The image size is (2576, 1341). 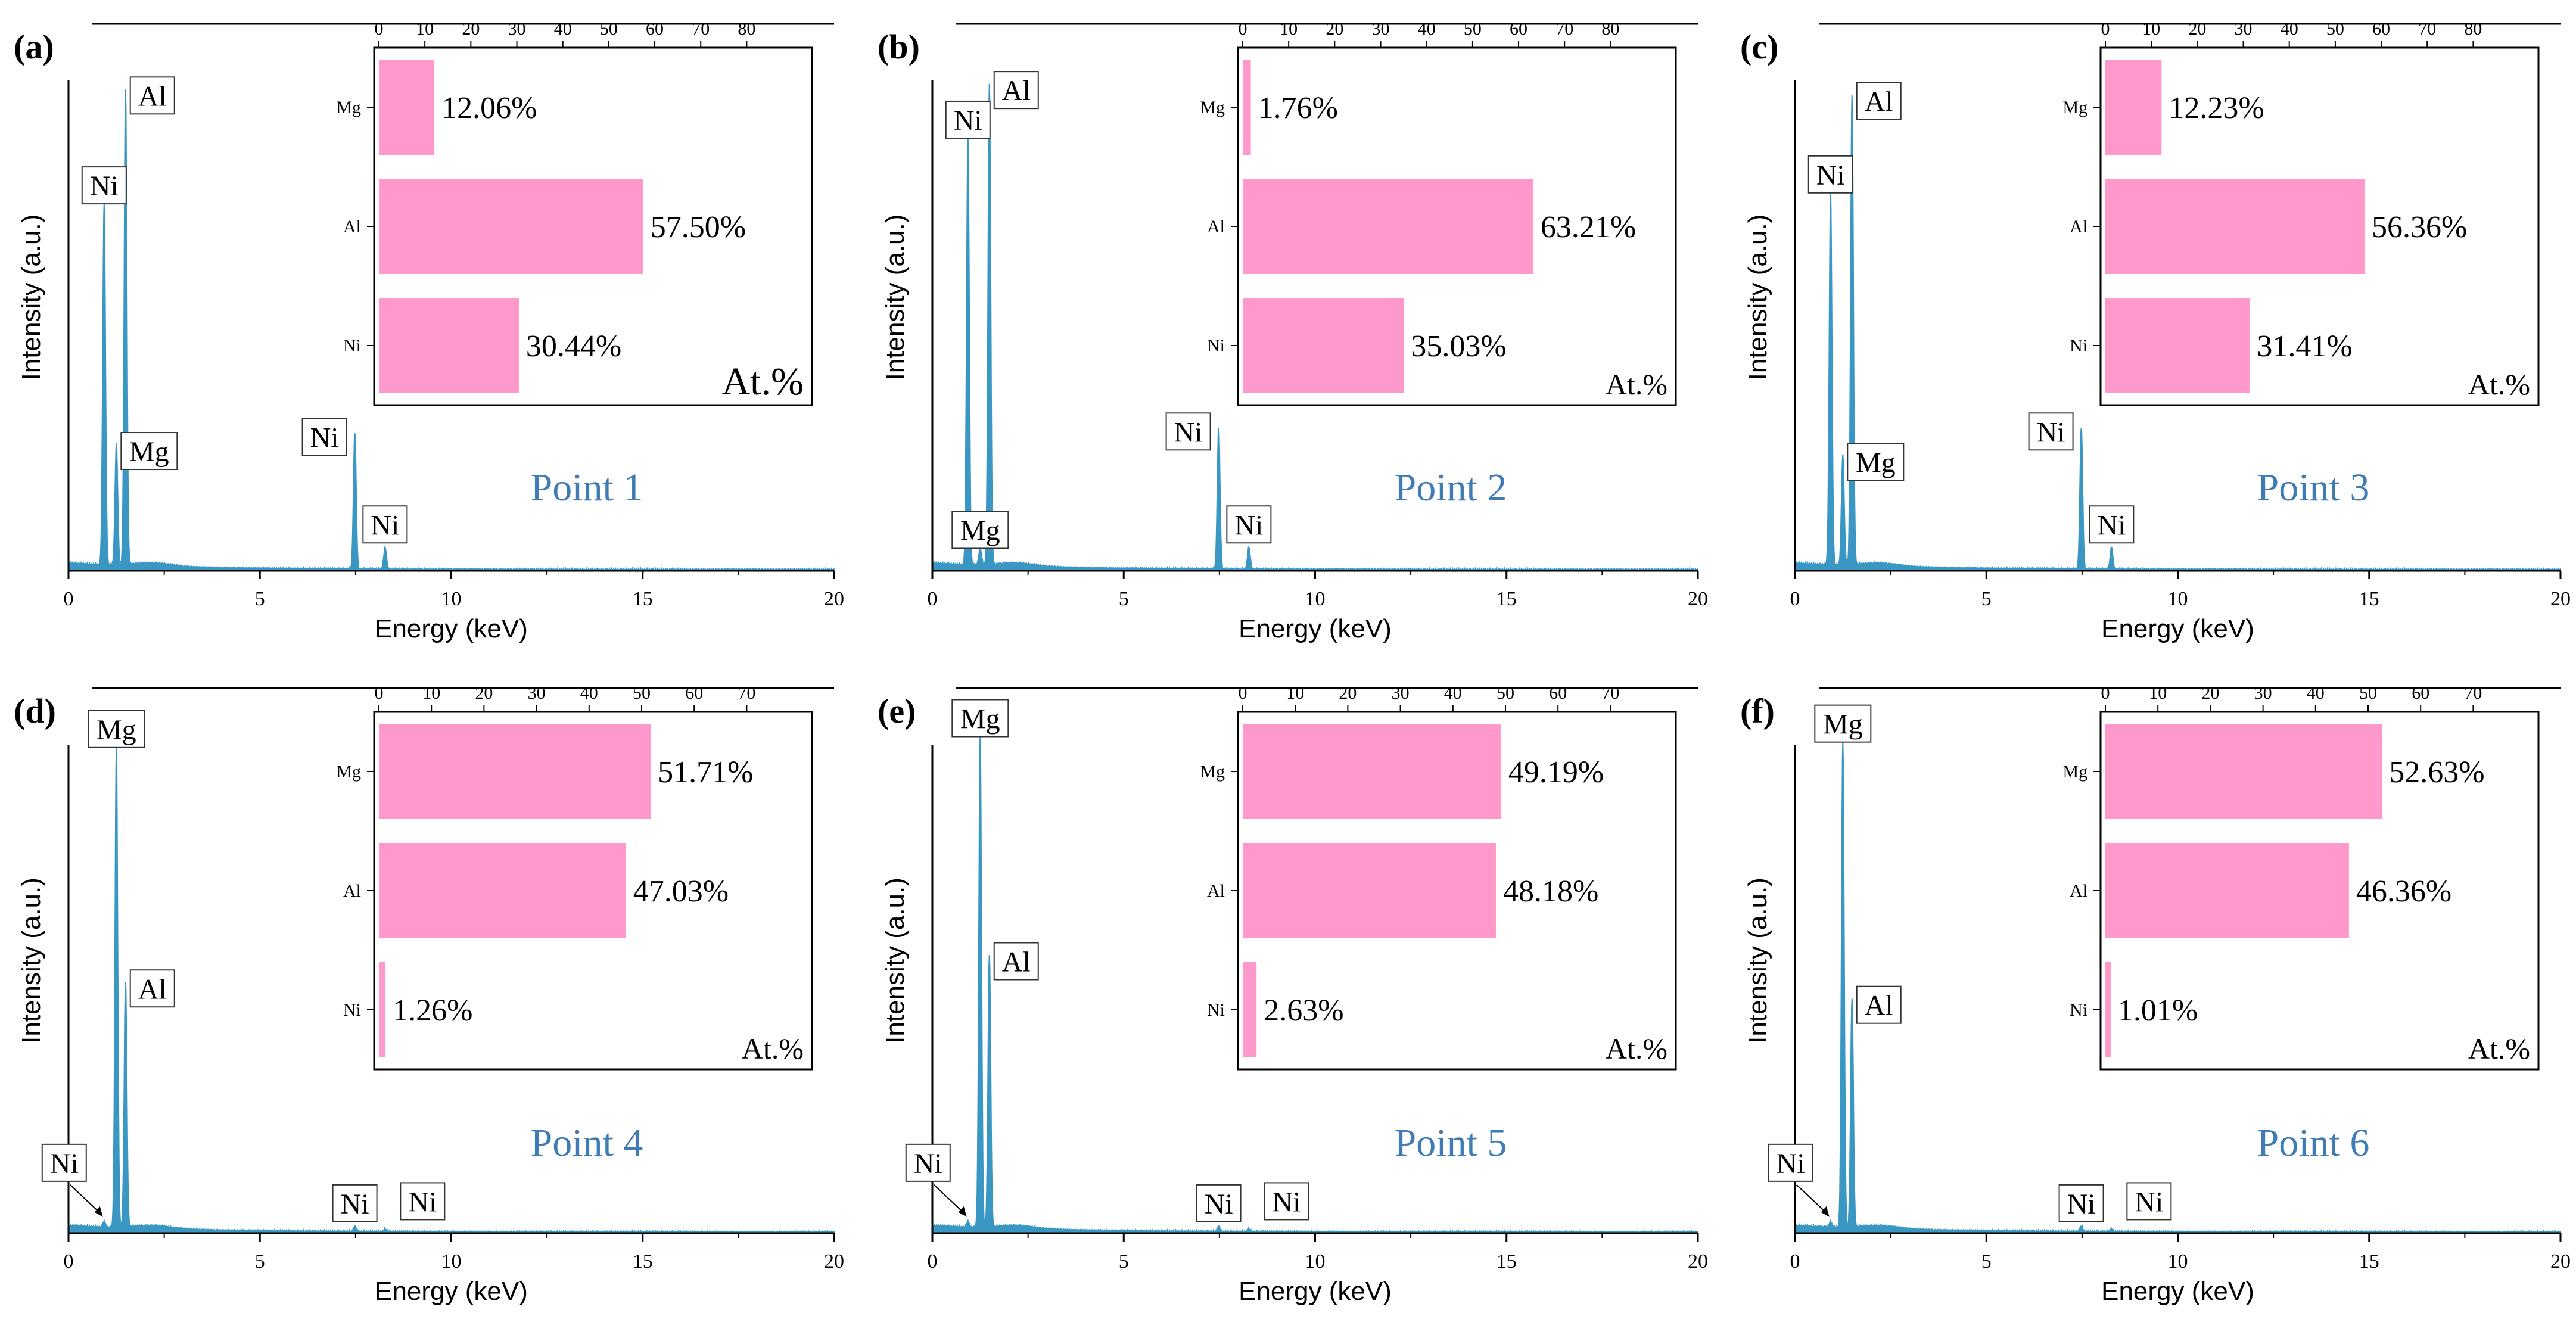 What do you see at coordinates (1759, 46) in the screenshot?
I see `panel-letter: (c)` at bounding box center [1759, 46].